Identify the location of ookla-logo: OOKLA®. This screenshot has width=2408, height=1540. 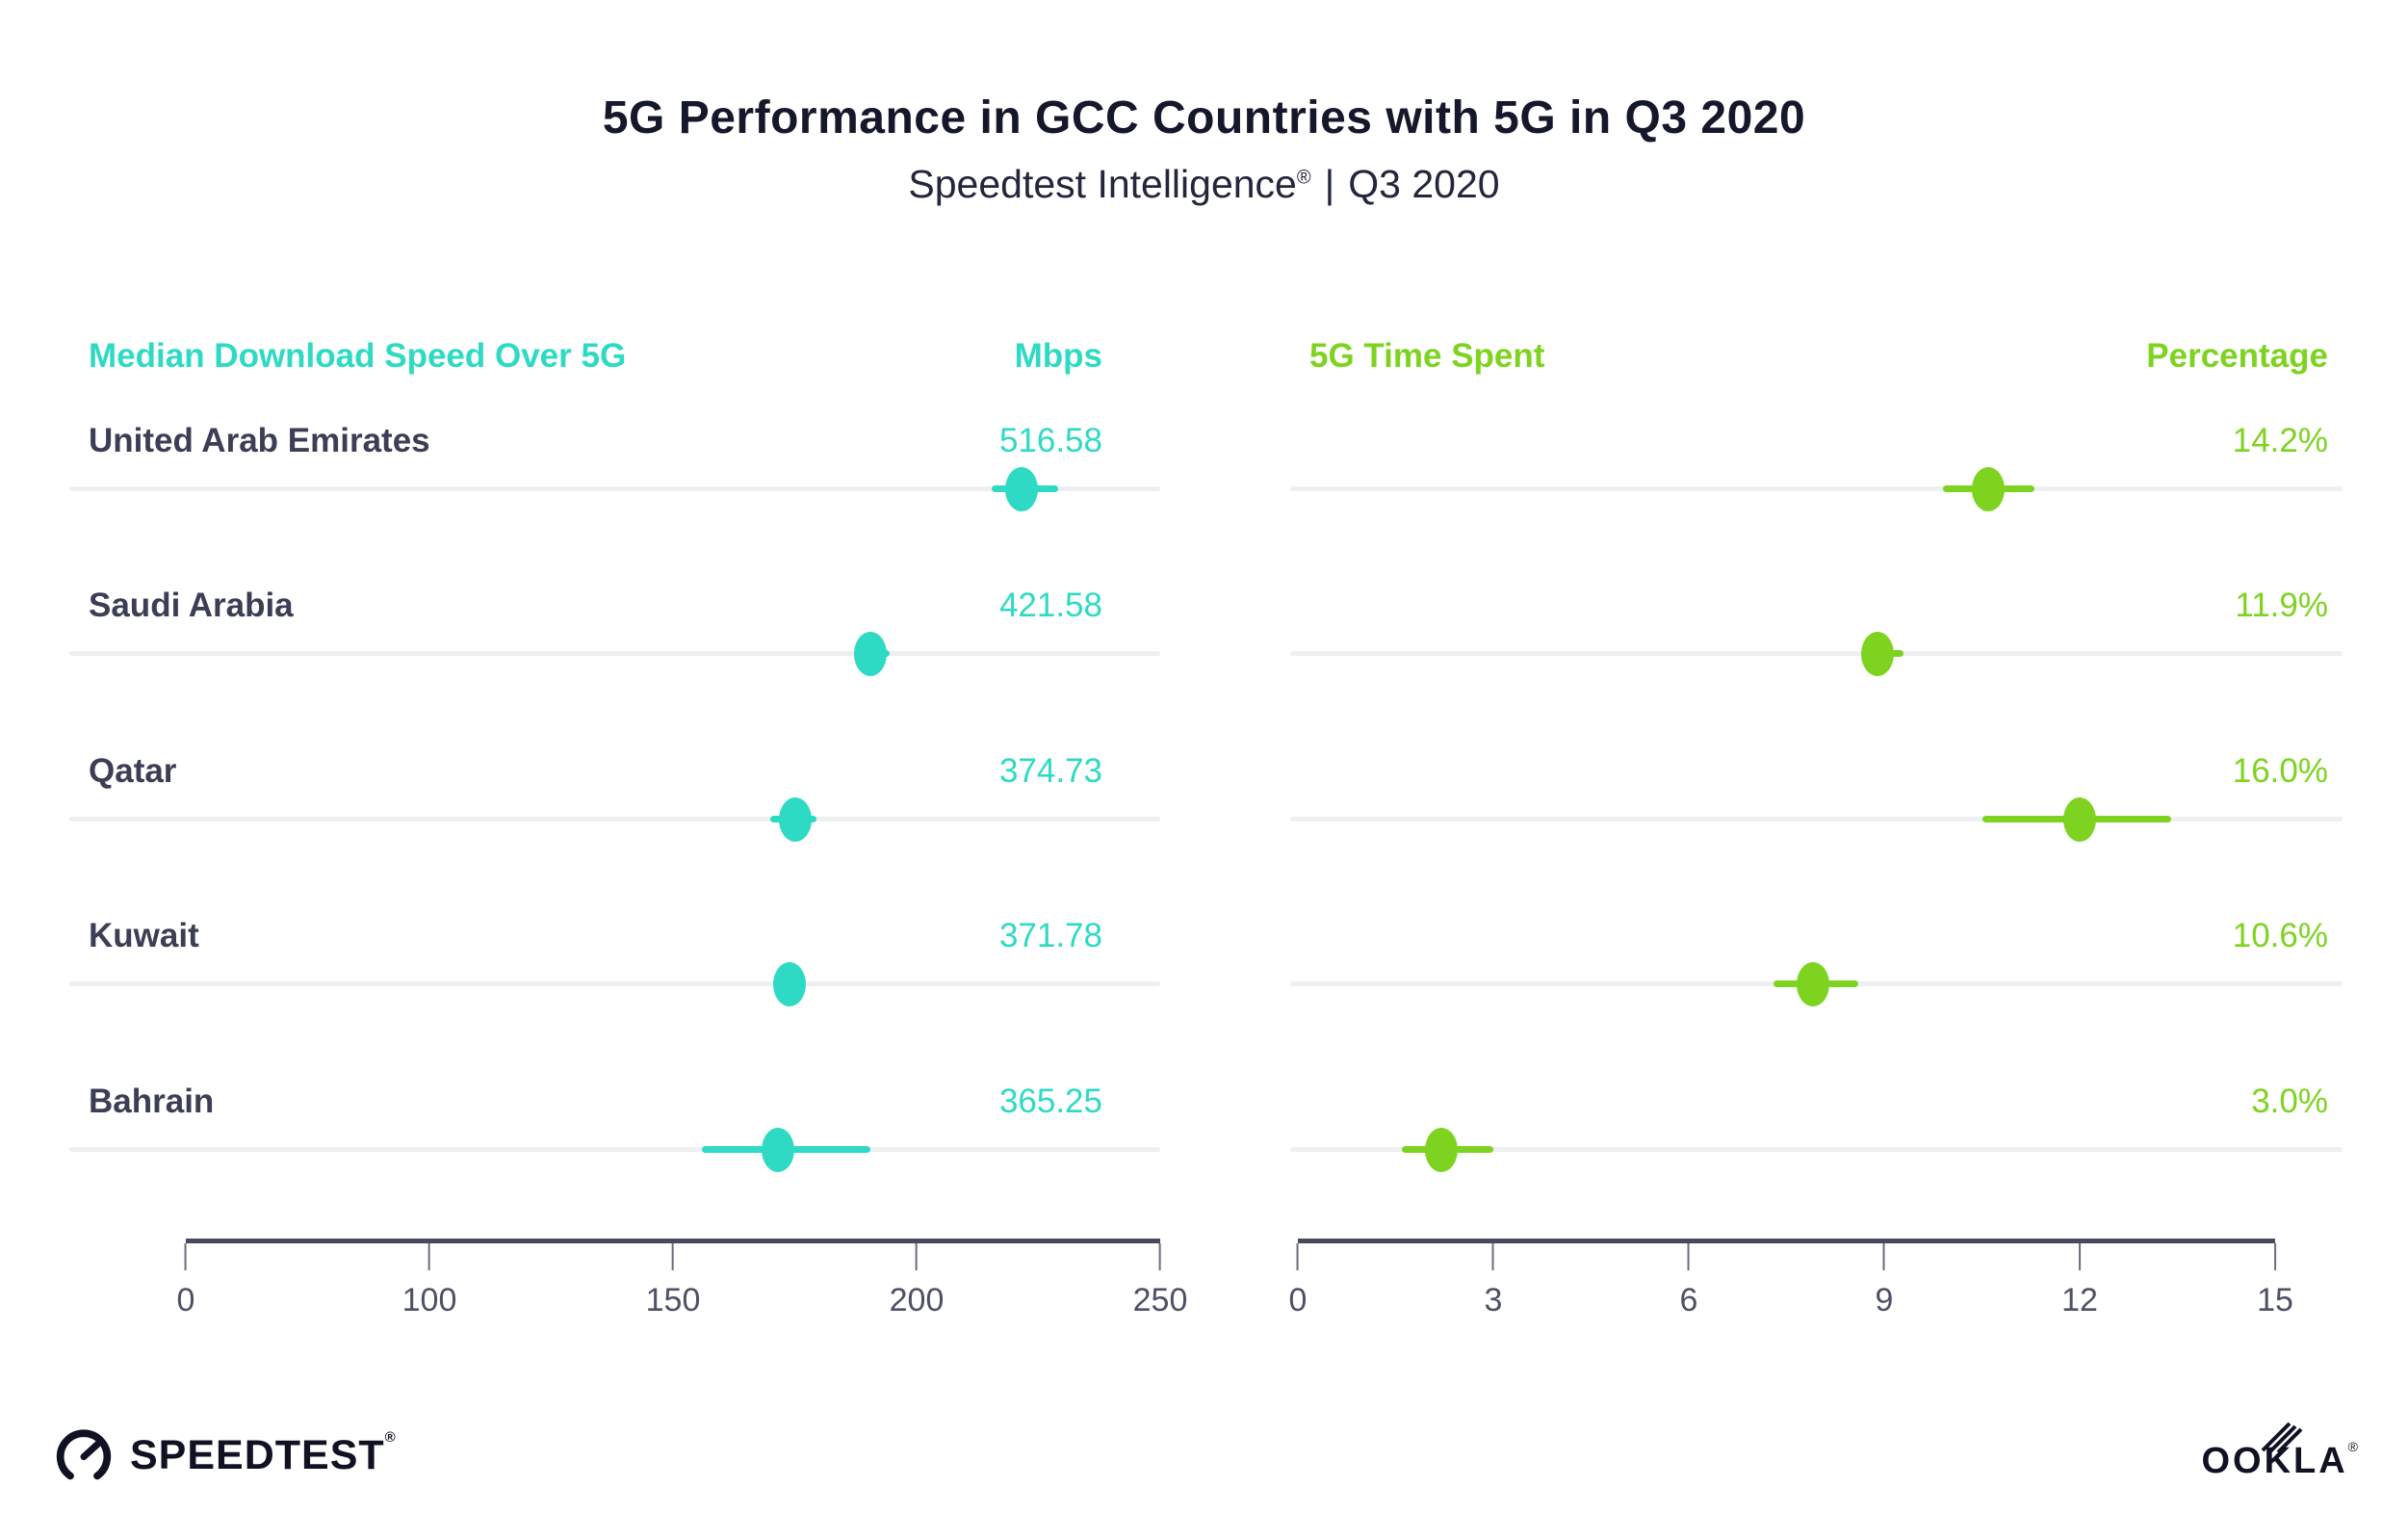
(2280, 1452).